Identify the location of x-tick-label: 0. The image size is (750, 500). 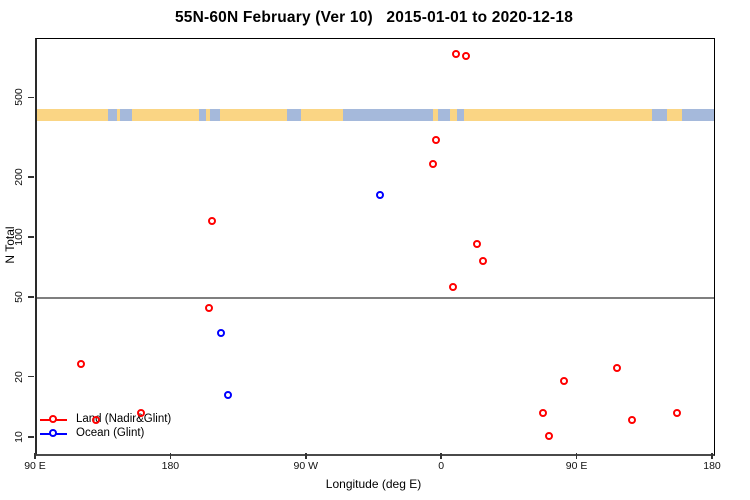
(441, 466).